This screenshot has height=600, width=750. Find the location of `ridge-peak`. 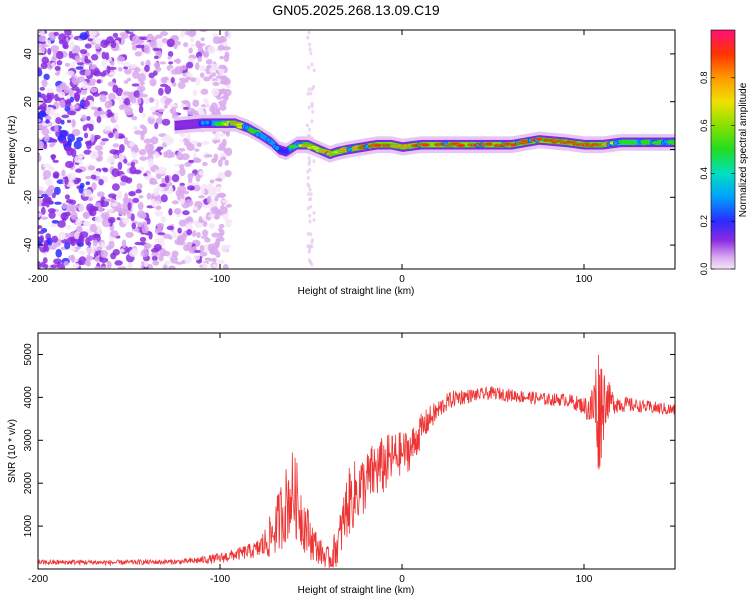

ridge-peak is located at coordinates (292, 146).